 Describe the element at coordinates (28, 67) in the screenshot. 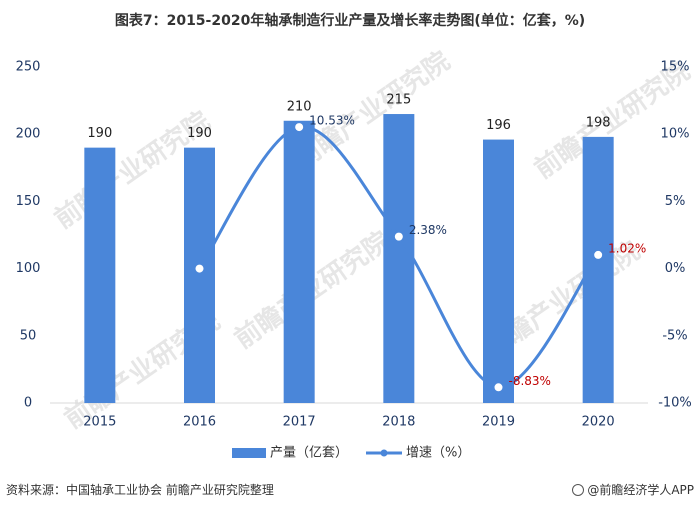

I see `left-axis-tick-label: 250` at that location.